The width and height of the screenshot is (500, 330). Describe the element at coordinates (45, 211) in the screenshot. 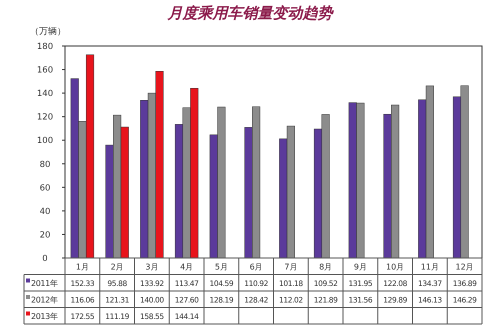

I see `y-tick-label: 40` at that location.